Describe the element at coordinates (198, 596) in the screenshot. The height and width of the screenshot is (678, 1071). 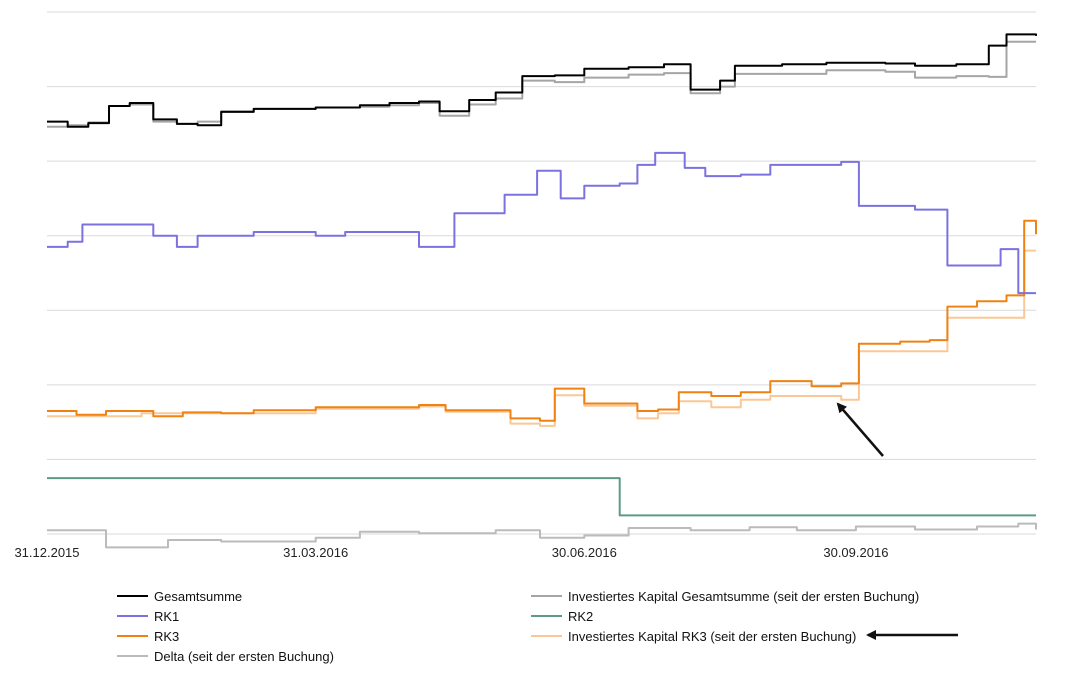
I see `legend-label: Gesamtsumme` at that location.